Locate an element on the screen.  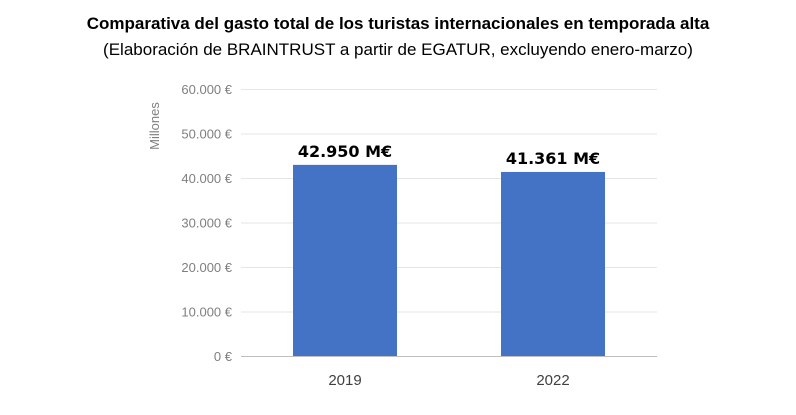
data-labels: 42.950 M€ 41.361 M€ is located at coordinates (449, 155).